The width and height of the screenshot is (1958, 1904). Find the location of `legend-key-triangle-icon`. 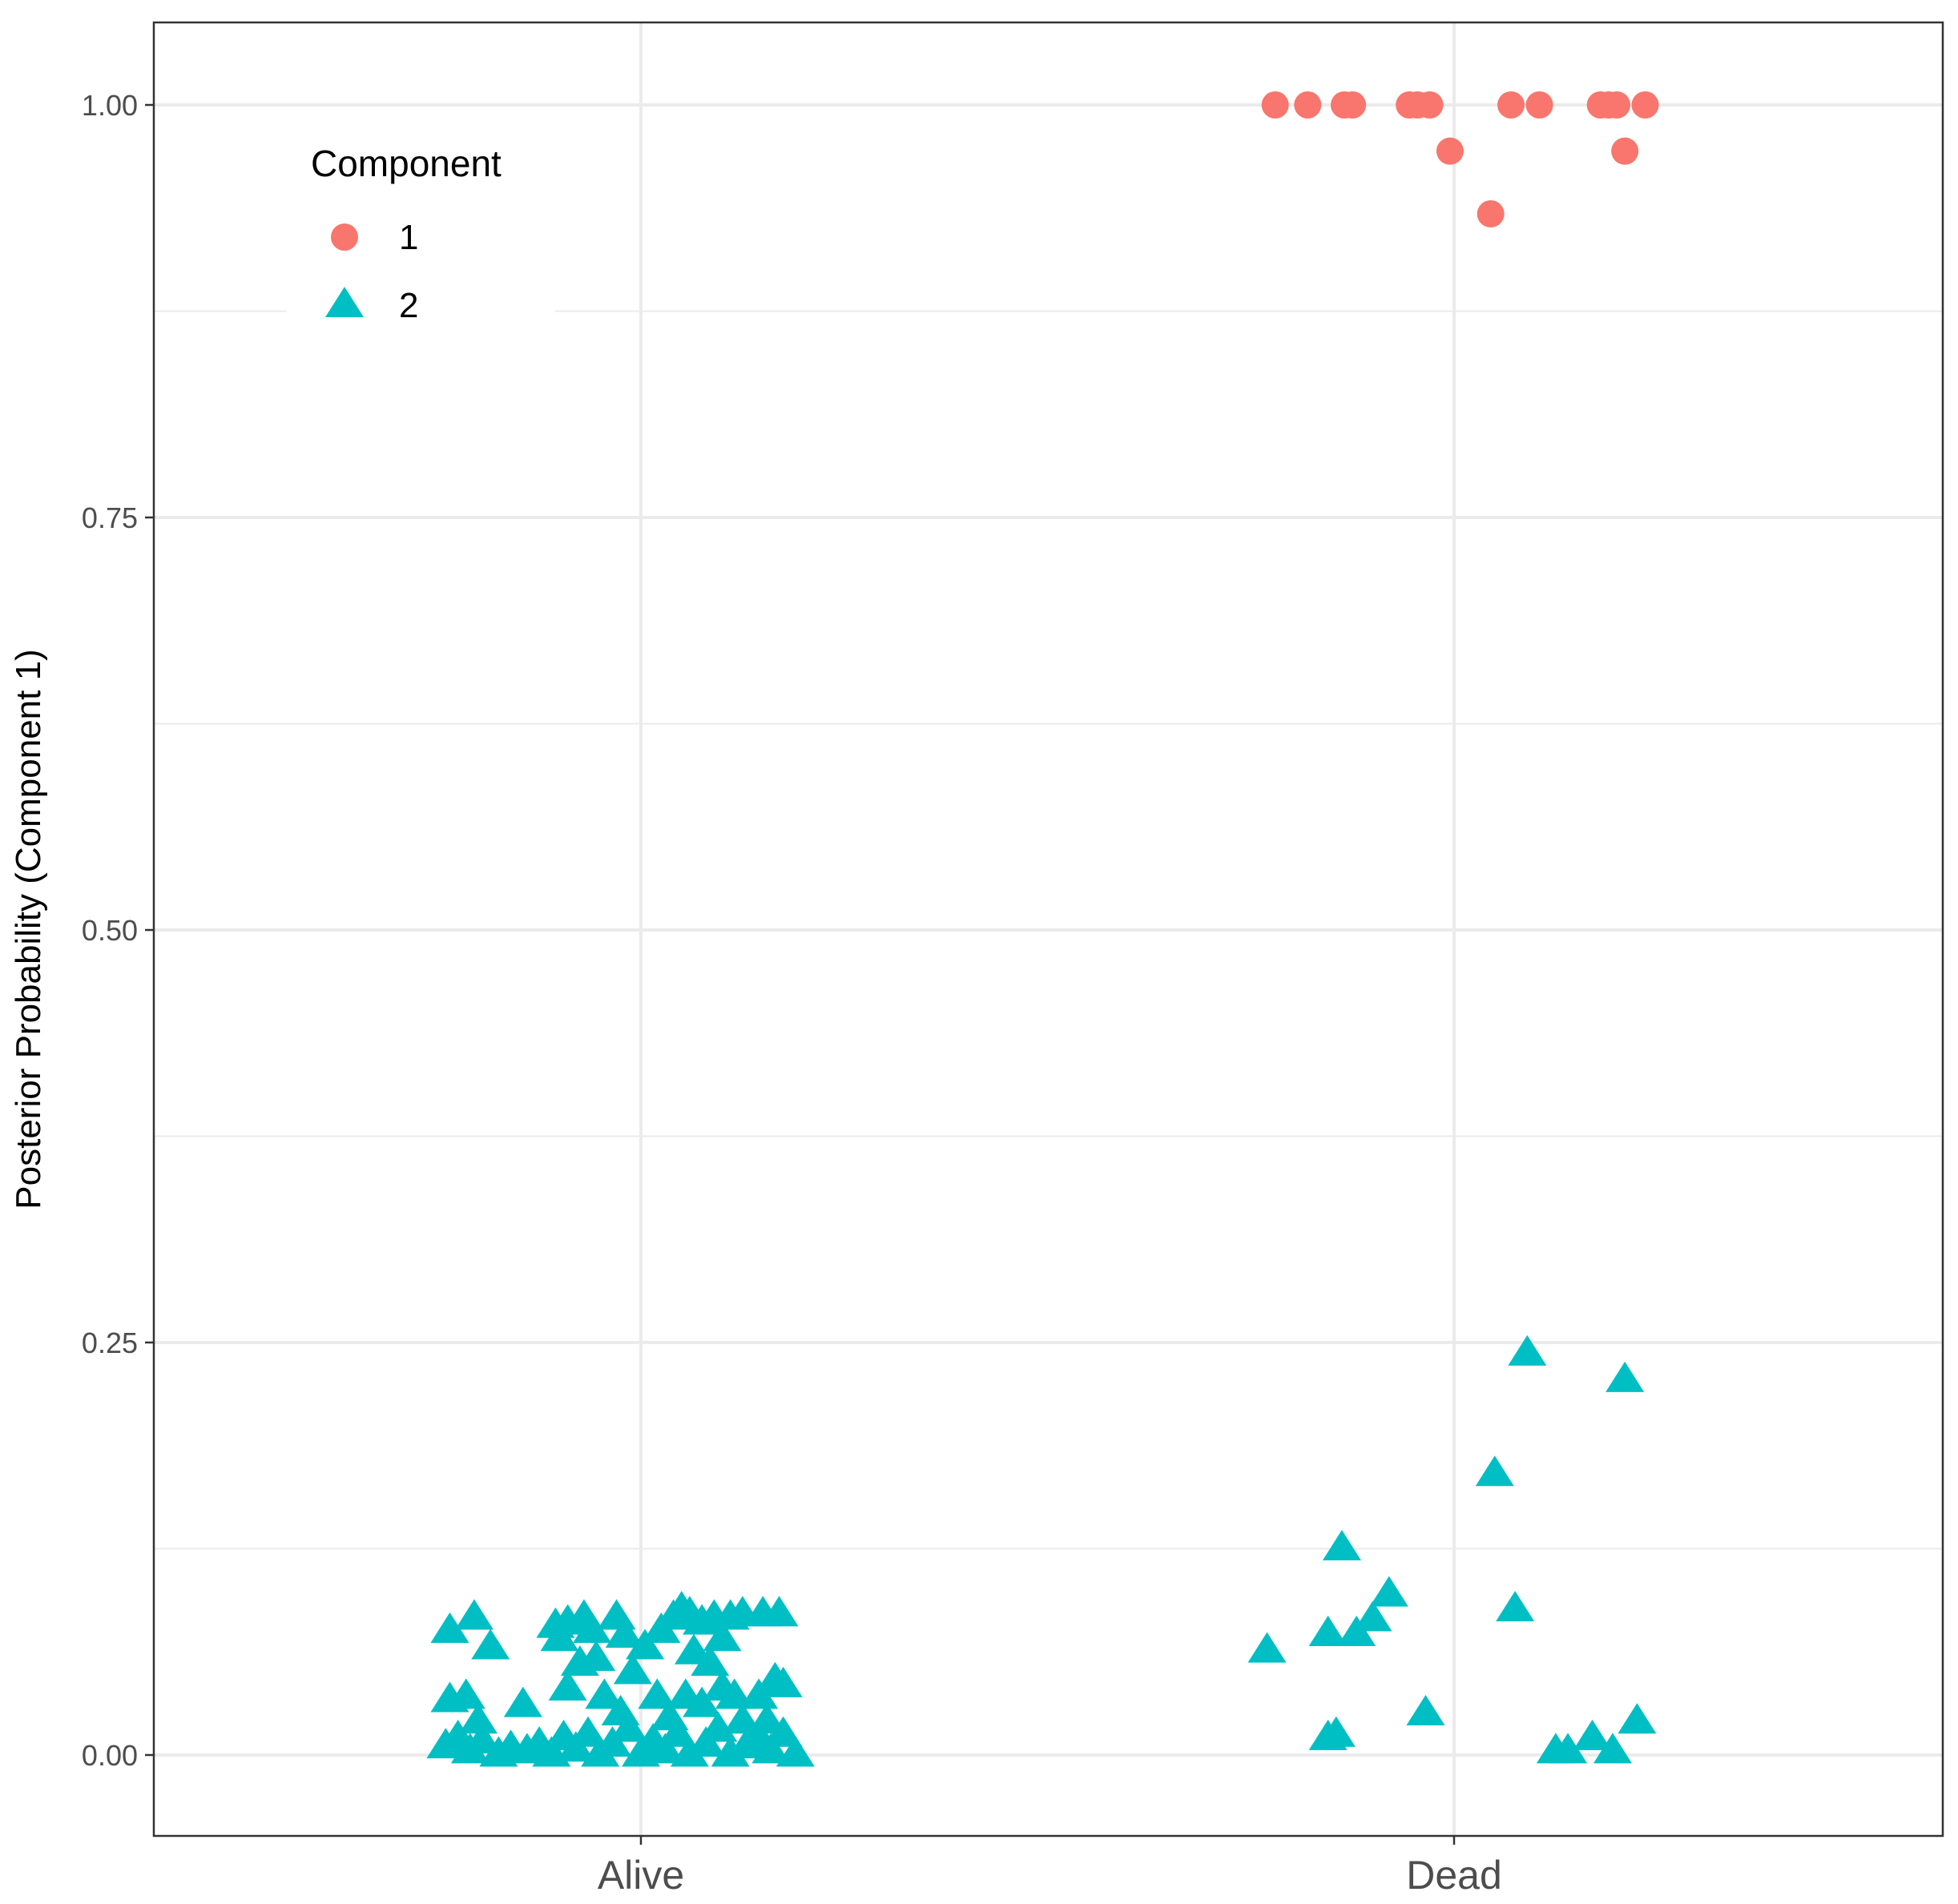

legend-key-triangle-icon is located at coordinates (345, 302).